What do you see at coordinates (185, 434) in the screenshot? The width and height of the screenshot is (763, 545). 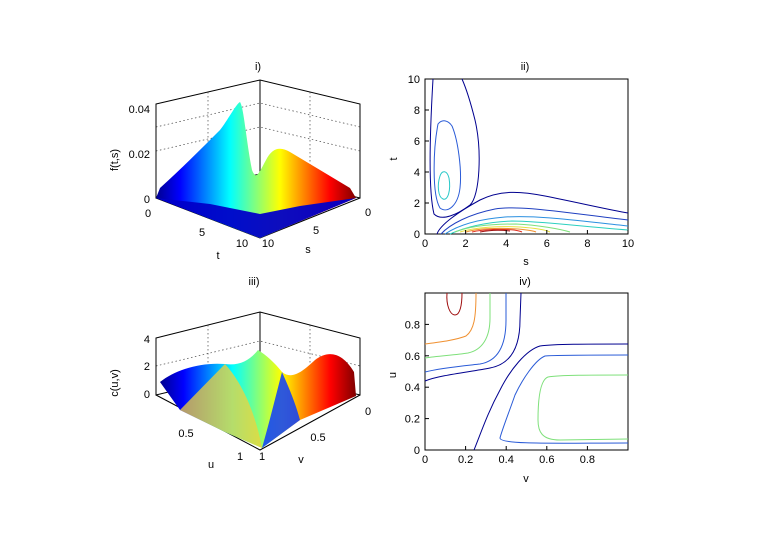 I see `panel-iii-utick: 0.5` at bounding box center [185, 434].